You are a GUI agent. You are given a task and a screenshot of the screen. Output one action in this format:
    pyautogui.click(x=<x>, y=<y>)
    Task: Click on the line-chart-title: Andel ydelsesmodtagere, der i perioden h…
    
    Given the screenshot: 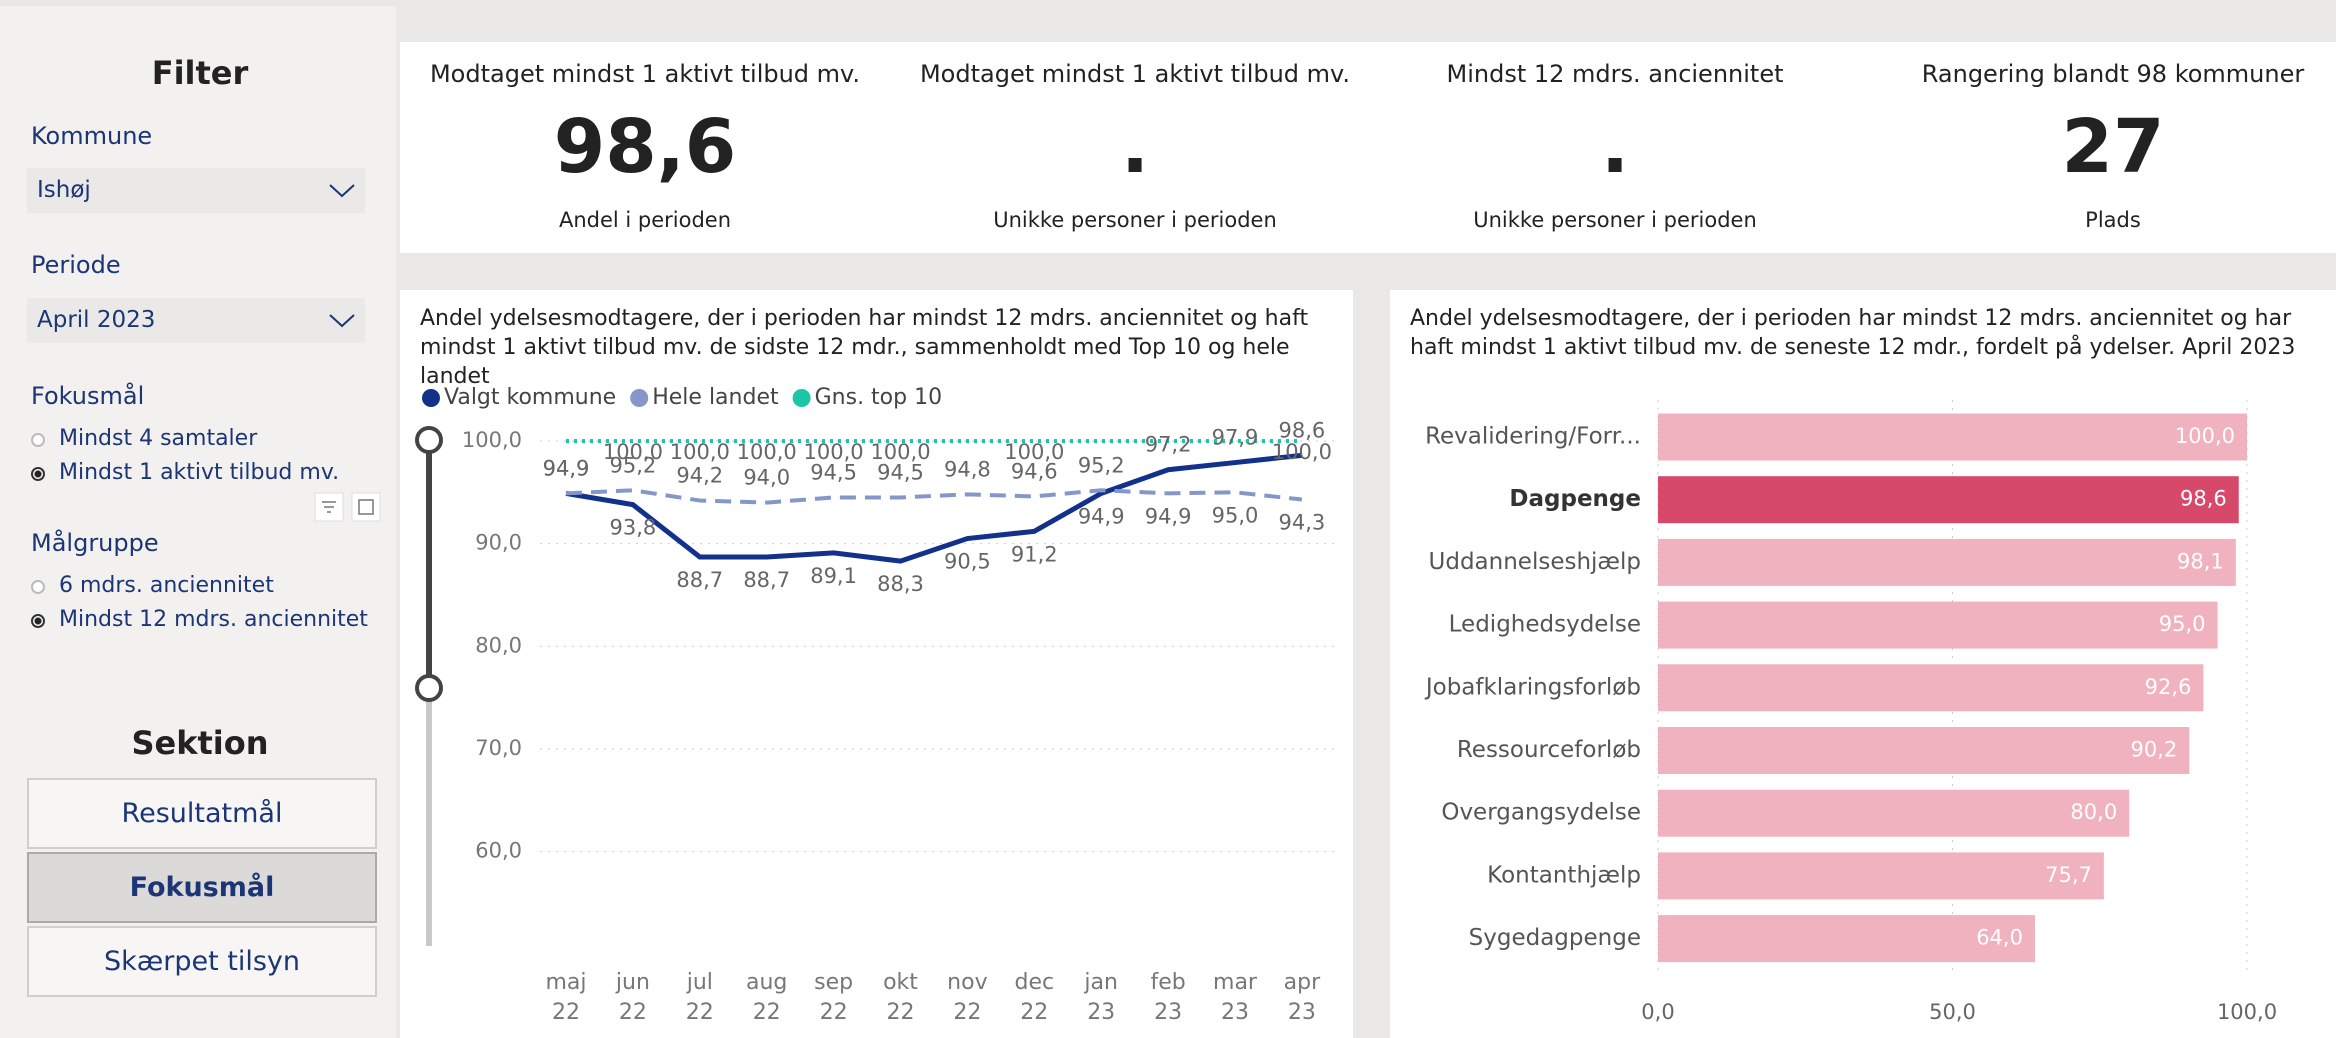 What is the action you would take?
    pyautogui.click(x=864, y=347)
    